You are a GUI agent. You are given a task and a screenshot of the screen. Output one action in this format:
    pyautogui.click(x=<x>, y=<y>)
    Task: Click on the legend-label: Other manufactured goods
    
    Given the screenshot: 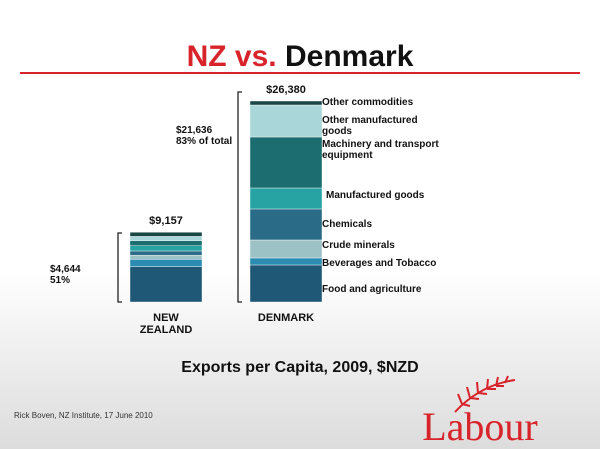 What is the action you would take?
    pyautogui.click(x=370, y=126)
    